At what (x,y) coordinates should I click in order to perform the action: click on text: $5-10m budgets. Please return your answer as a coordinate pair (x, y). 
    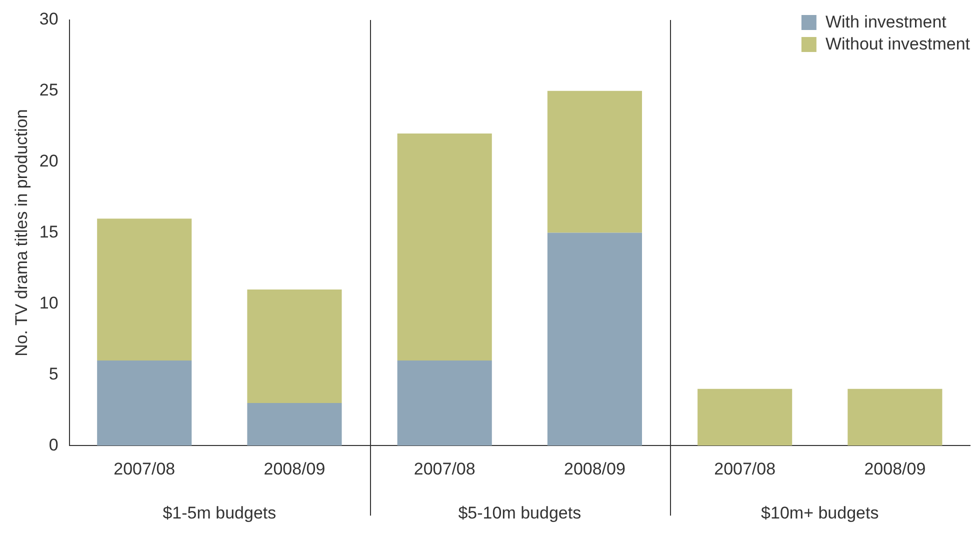
    Looking at the image, I should click on (520, 512).